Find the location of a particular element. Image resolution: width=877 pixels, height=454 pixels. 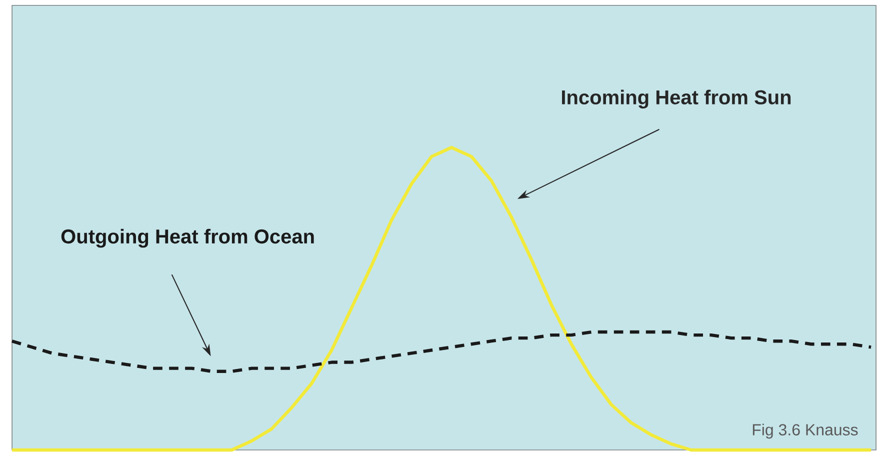

annotation: Fig 3.6 Knauss is located at coordinates (805, 431).